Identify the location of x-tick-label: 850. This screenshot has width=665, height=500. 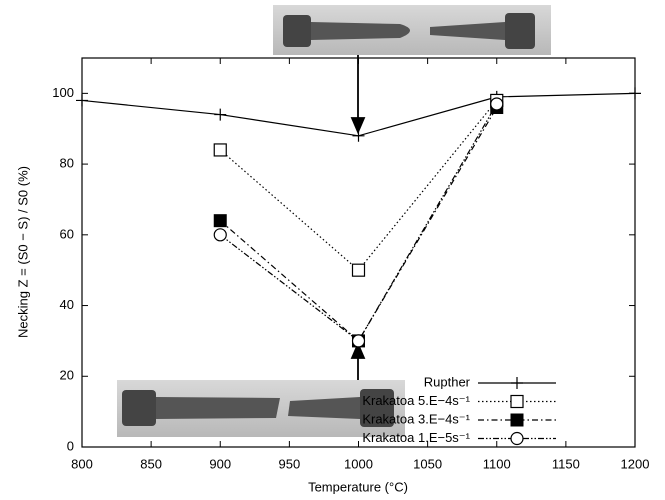
(151, 463).